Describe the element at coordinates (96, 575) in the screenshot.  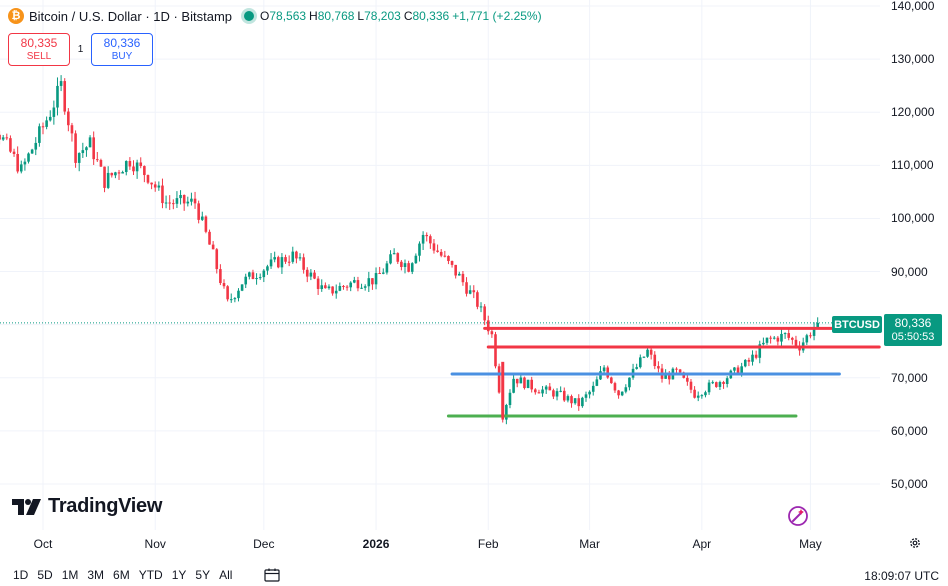
I see `timeframe-3m: 3M` at that location.